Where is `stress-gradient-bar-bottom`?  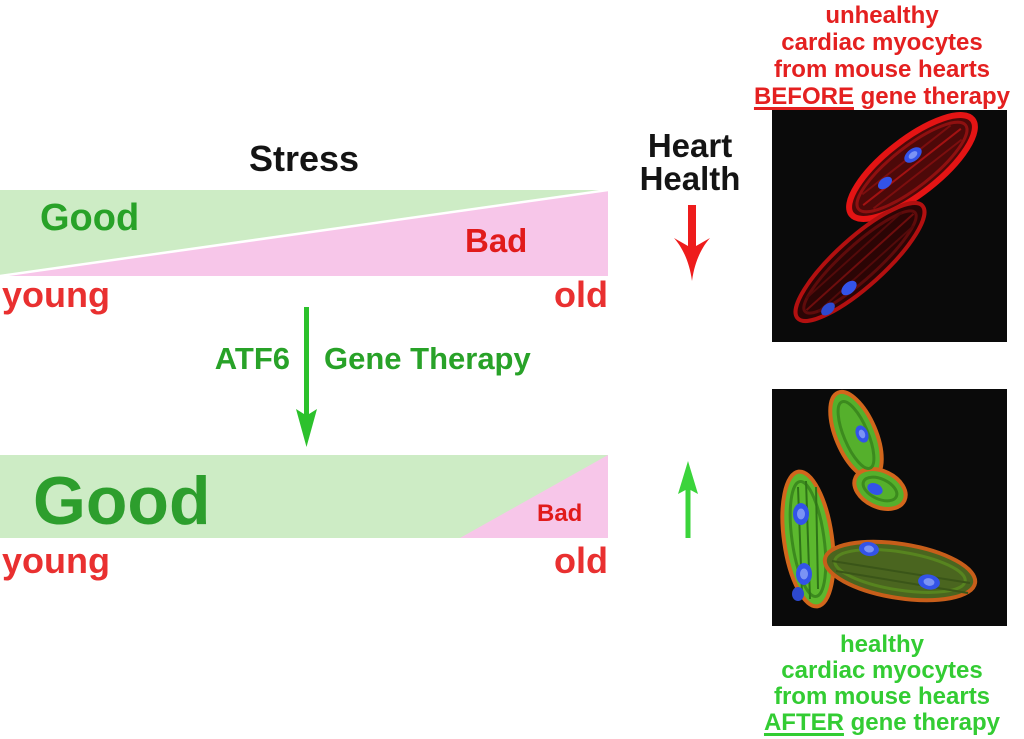
stress-gradient-bar-bottom is located at coordinates (304, 496).